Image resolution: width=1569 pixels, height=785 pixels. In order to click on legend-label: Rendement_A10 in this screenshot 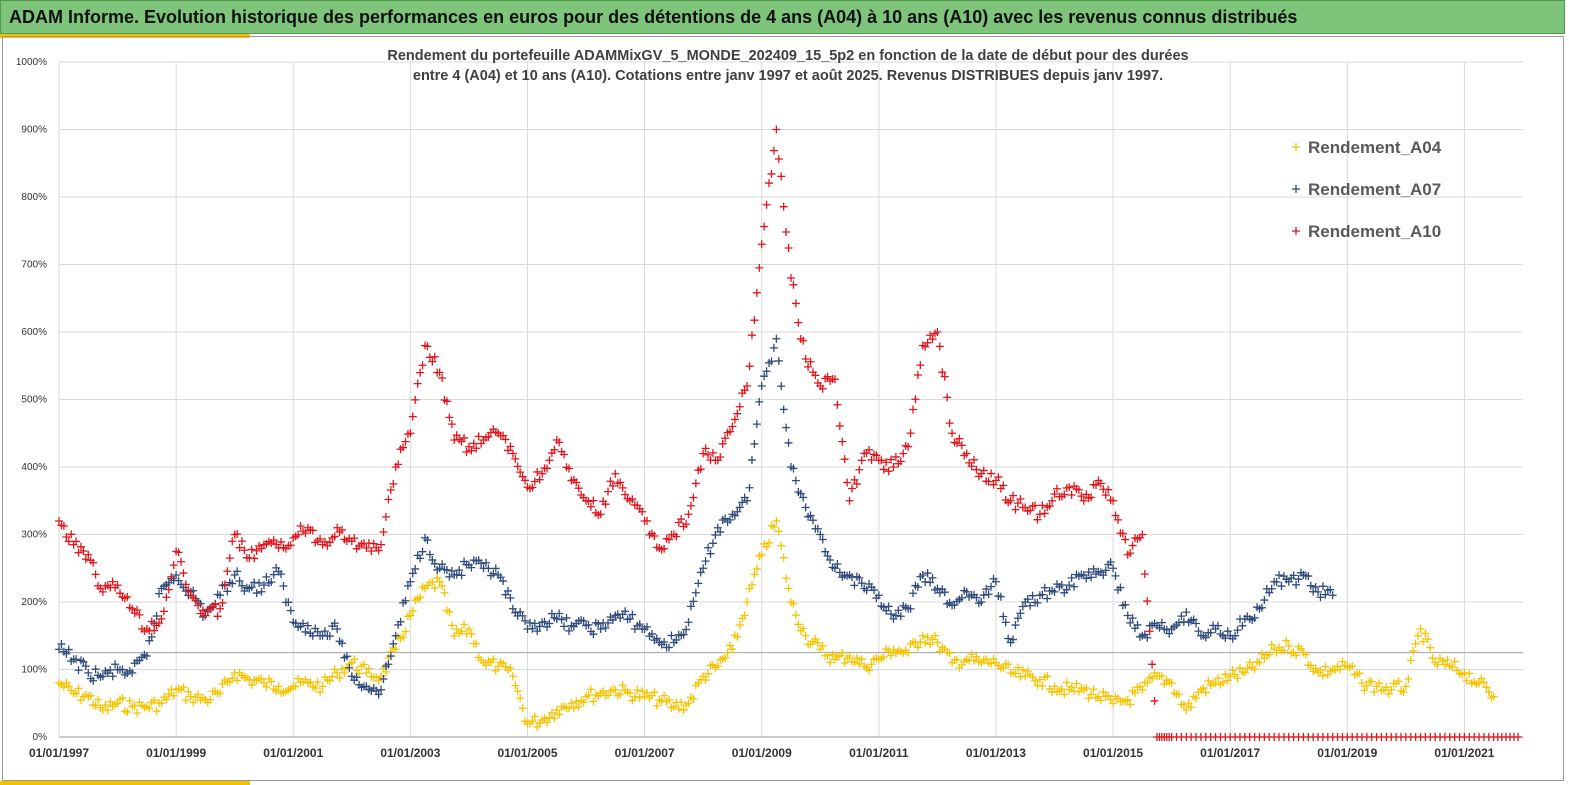, I will do `click(1374, 231)`.